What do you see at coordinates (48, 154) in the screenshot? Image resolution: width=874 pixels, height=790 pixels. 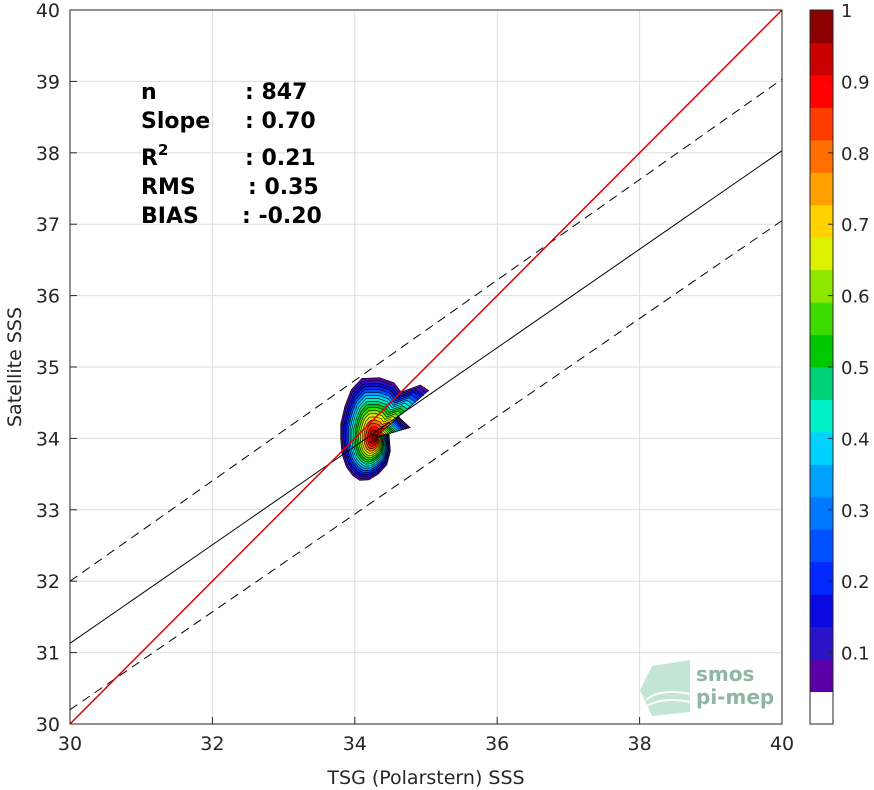 I see `y-tick-label: 38` at bounding box center [48, 154].